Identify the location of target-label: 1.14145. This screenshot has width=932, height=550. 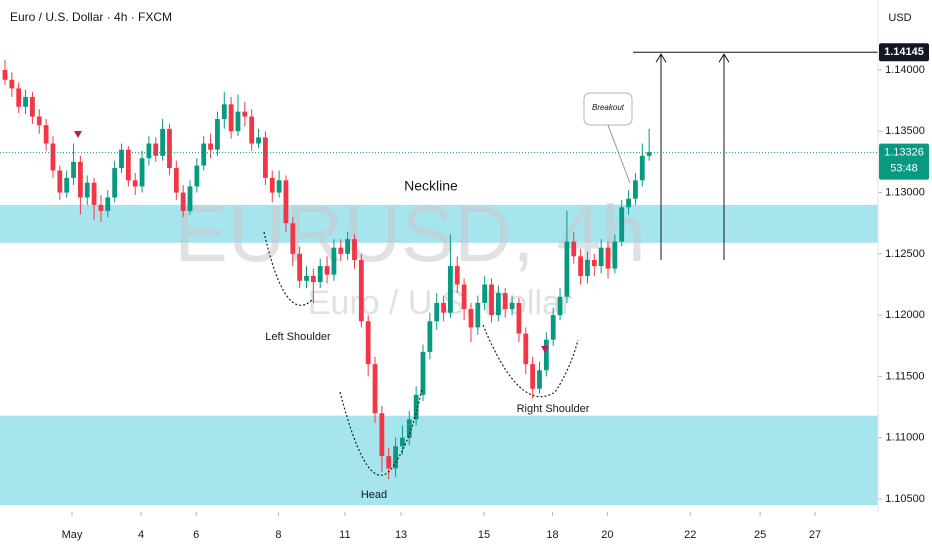
(904, 52).